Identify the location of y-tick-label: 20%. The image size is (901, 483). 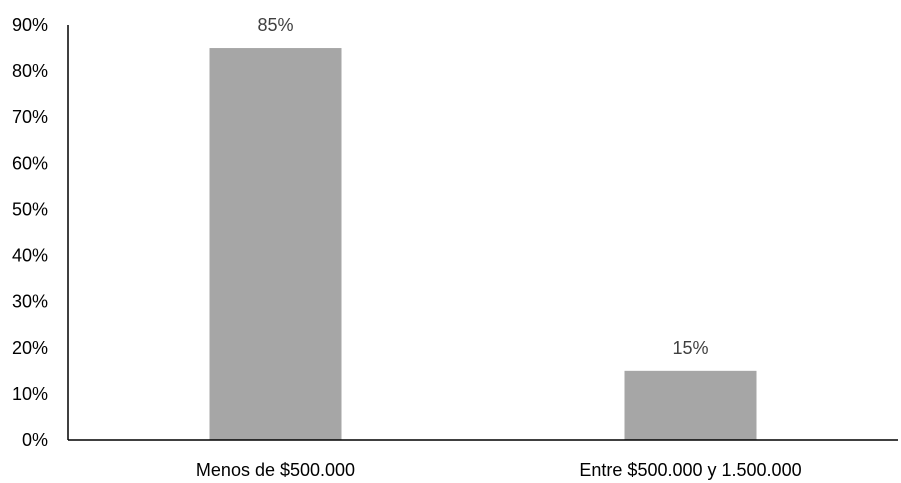
(30, 348).